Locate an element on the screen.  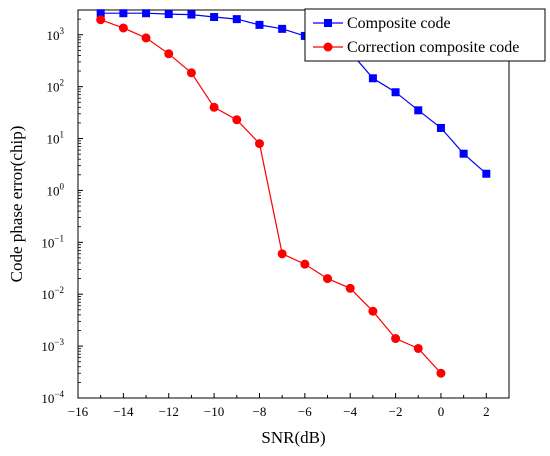
legend-label: Correction composite code is located at coordinates (433, 47).